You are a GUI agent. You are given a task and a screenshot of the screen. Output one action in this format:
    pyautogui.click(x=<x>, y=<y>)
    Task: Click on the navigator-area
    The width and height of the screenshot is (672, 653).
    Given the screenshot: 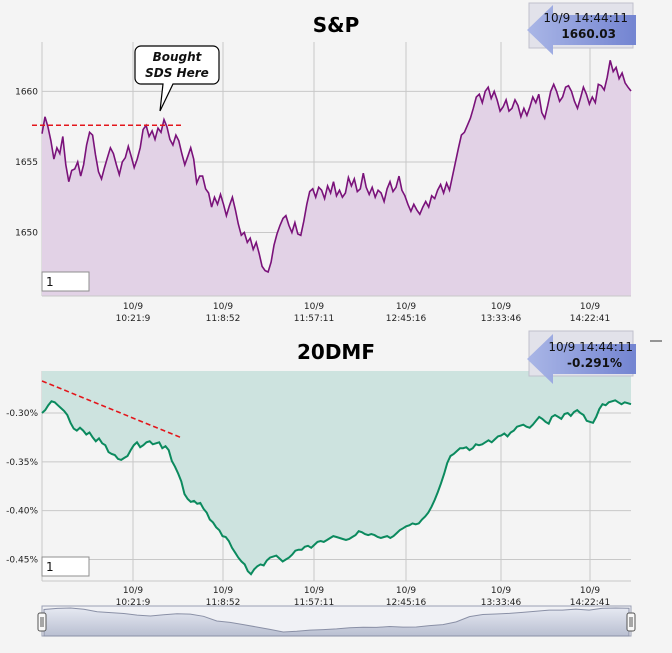 What is the action you would take?
    pyautogui.click(x=336, y=622)
    